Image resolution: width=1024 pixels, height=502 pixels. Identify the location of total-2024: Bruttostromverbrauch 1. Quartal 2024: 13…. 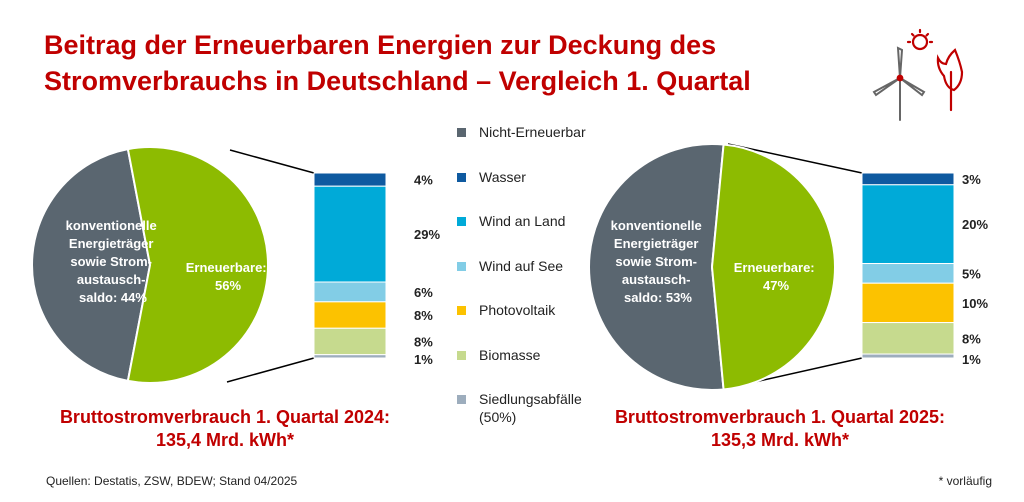
(225, 429).